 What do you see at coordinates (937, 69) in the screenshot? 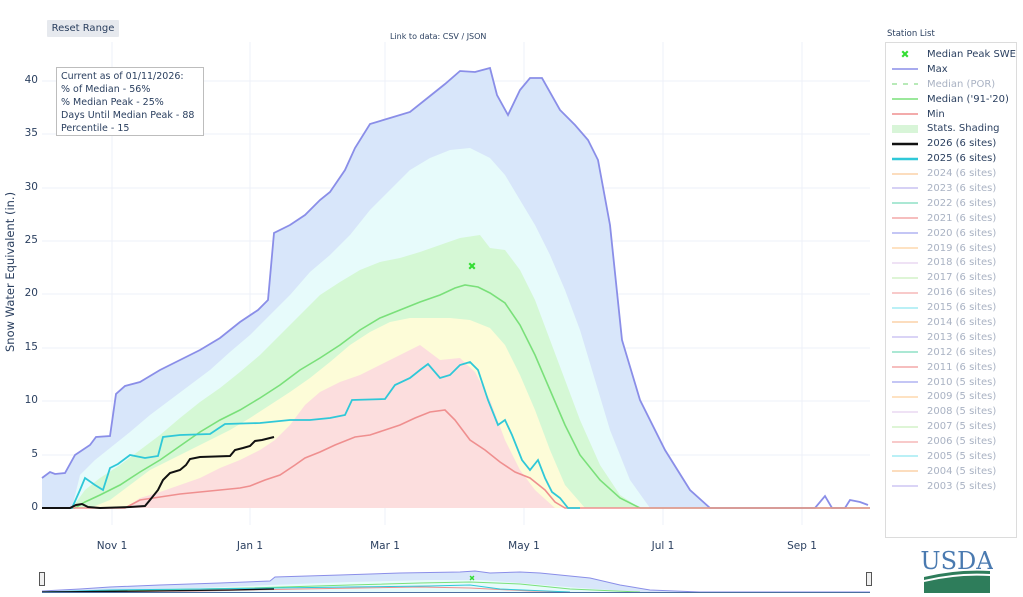
I see `legend-item-label: Max` at bounding box center [937, 69].